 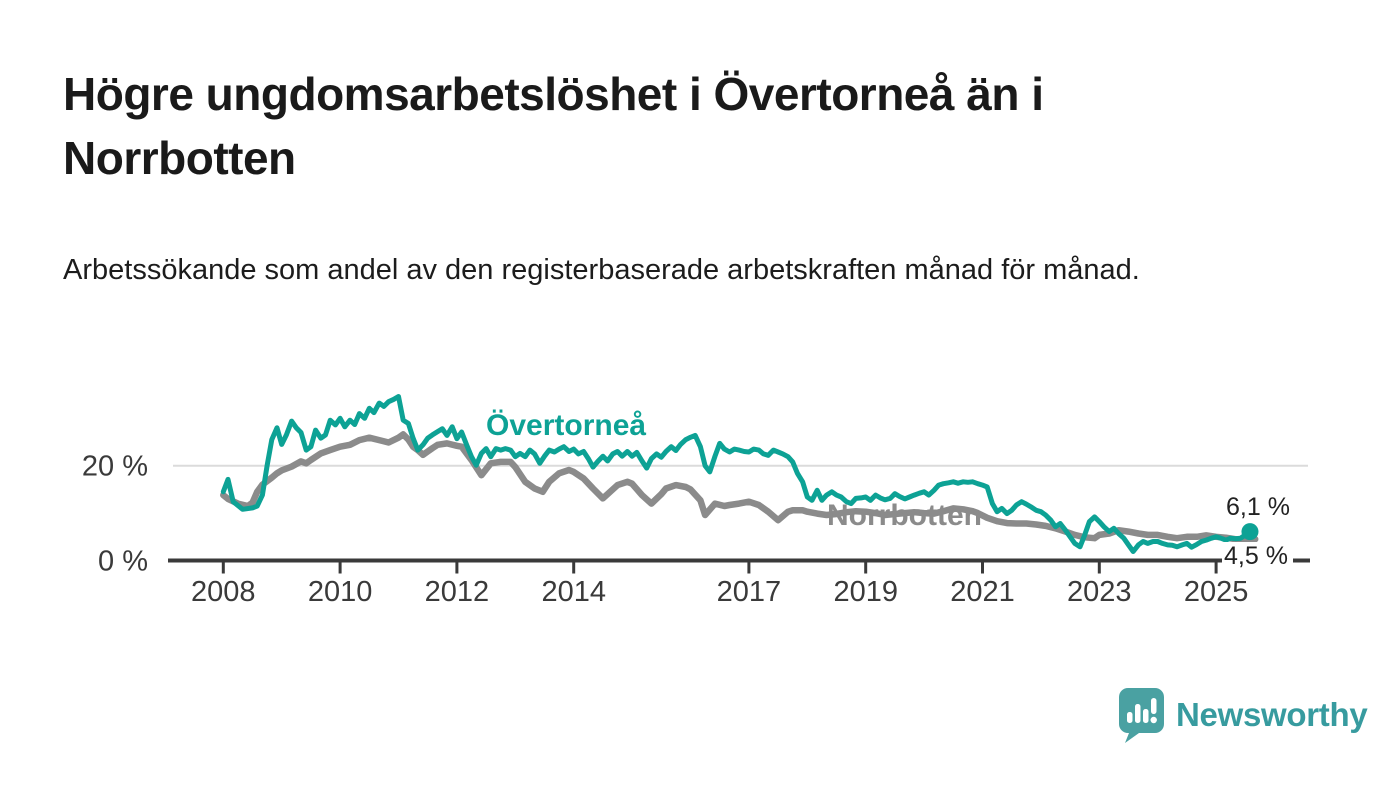 I want to click on end-value-label-norrbotten: 4,5 %, so click(x=1257, y=556).